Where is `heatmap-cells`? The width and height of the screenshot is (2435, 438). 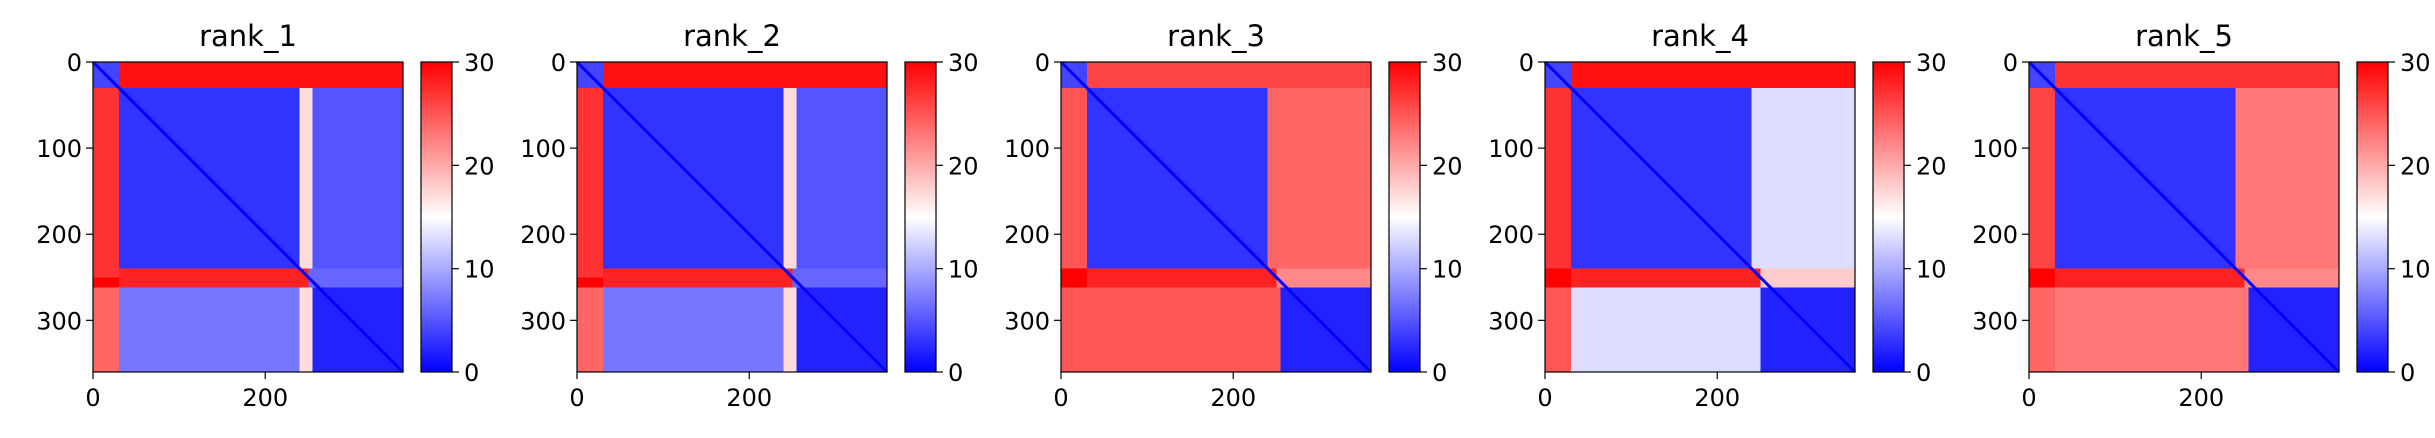
heatmap-cells is located at coordinates (732, 217).